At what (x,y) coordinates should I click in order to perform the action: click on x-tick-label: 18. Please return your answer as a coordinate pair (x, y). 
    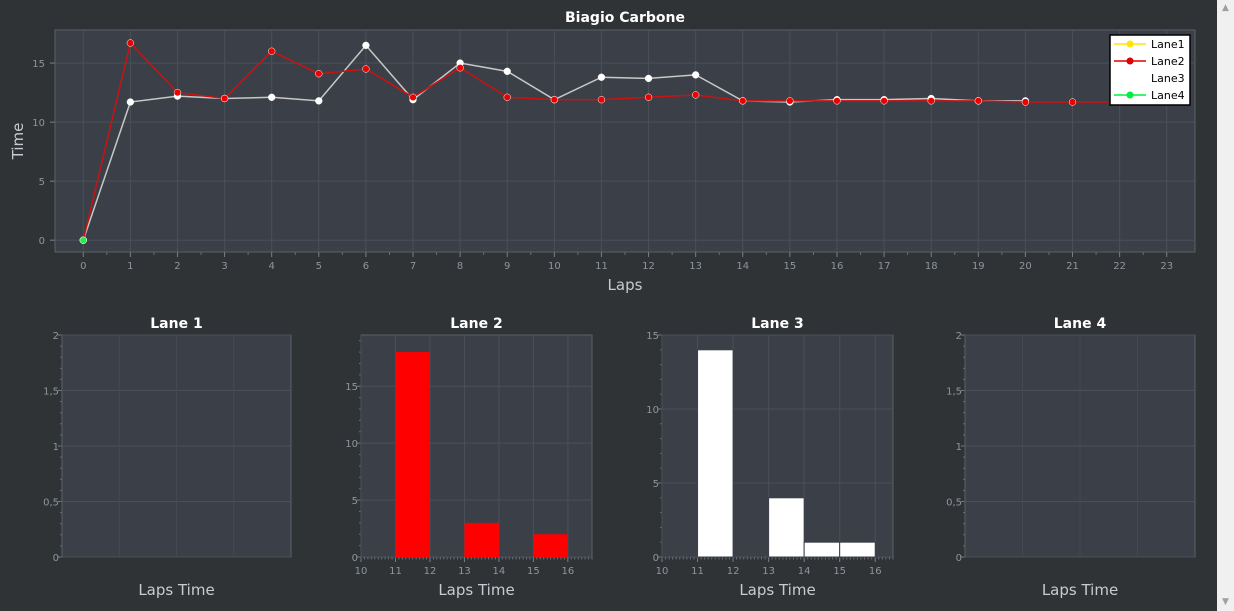
    Looking at the image, I should click on (931, 266).